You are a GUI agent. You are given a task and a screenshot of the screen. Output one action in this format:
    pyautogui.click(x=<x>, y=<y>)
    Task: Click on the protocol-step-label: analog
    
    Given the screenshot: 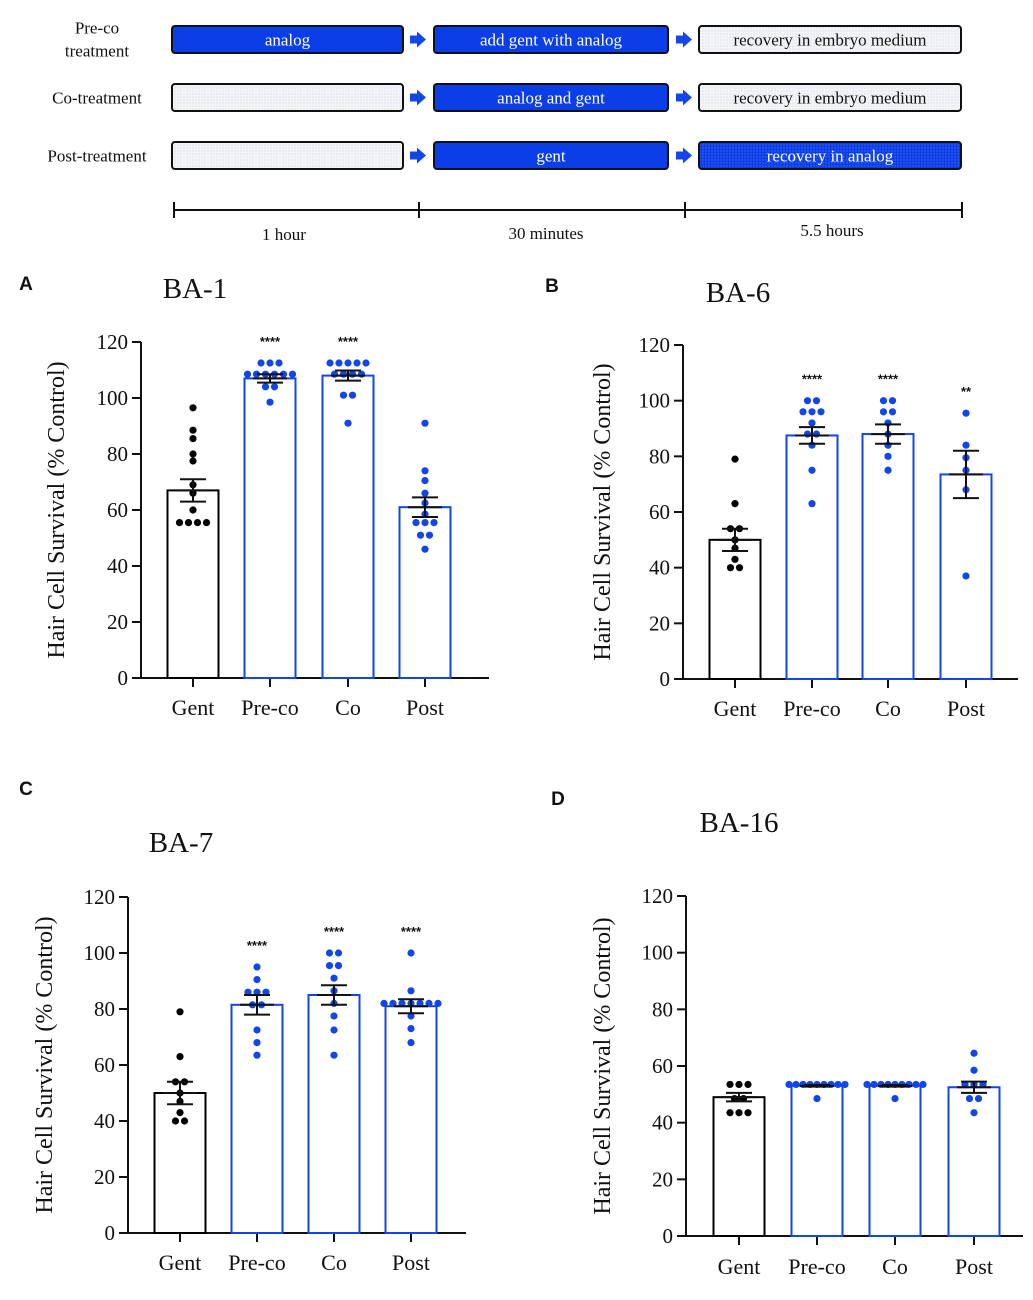 What is the action you would take?
    pyautogui.click(x=288, y=40)
    